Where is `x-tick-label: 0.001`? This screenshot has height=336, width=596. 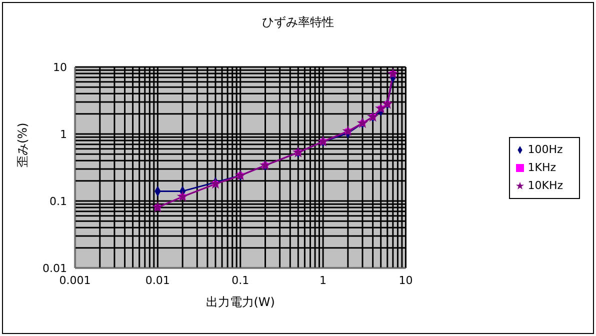
x-tick-label: 0.001 is located at coordinates (75, 280).